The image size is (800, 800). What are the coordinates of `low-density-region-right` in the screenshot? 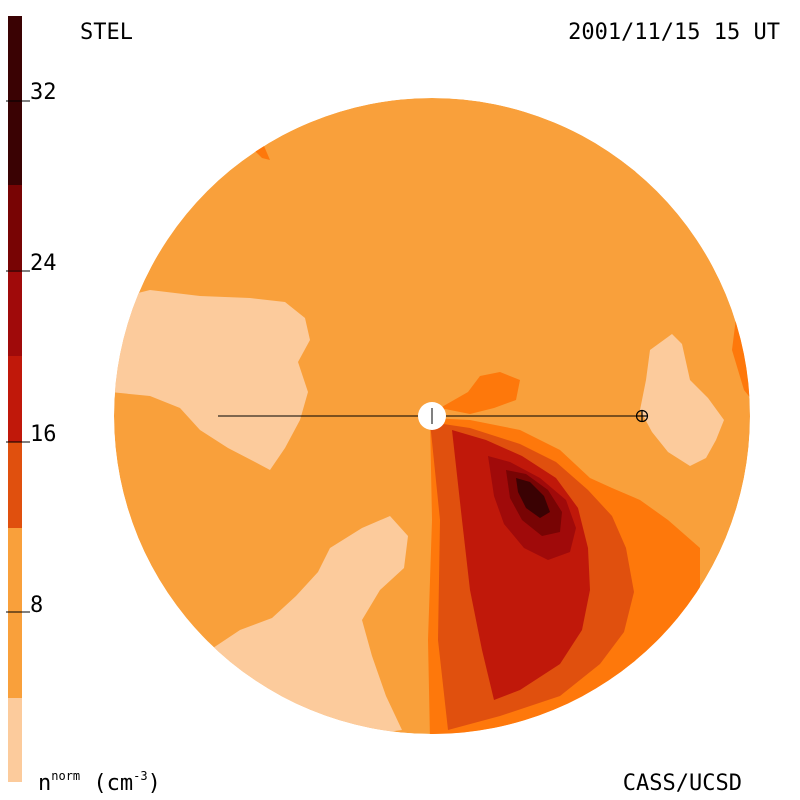 It's located at (682, 400).